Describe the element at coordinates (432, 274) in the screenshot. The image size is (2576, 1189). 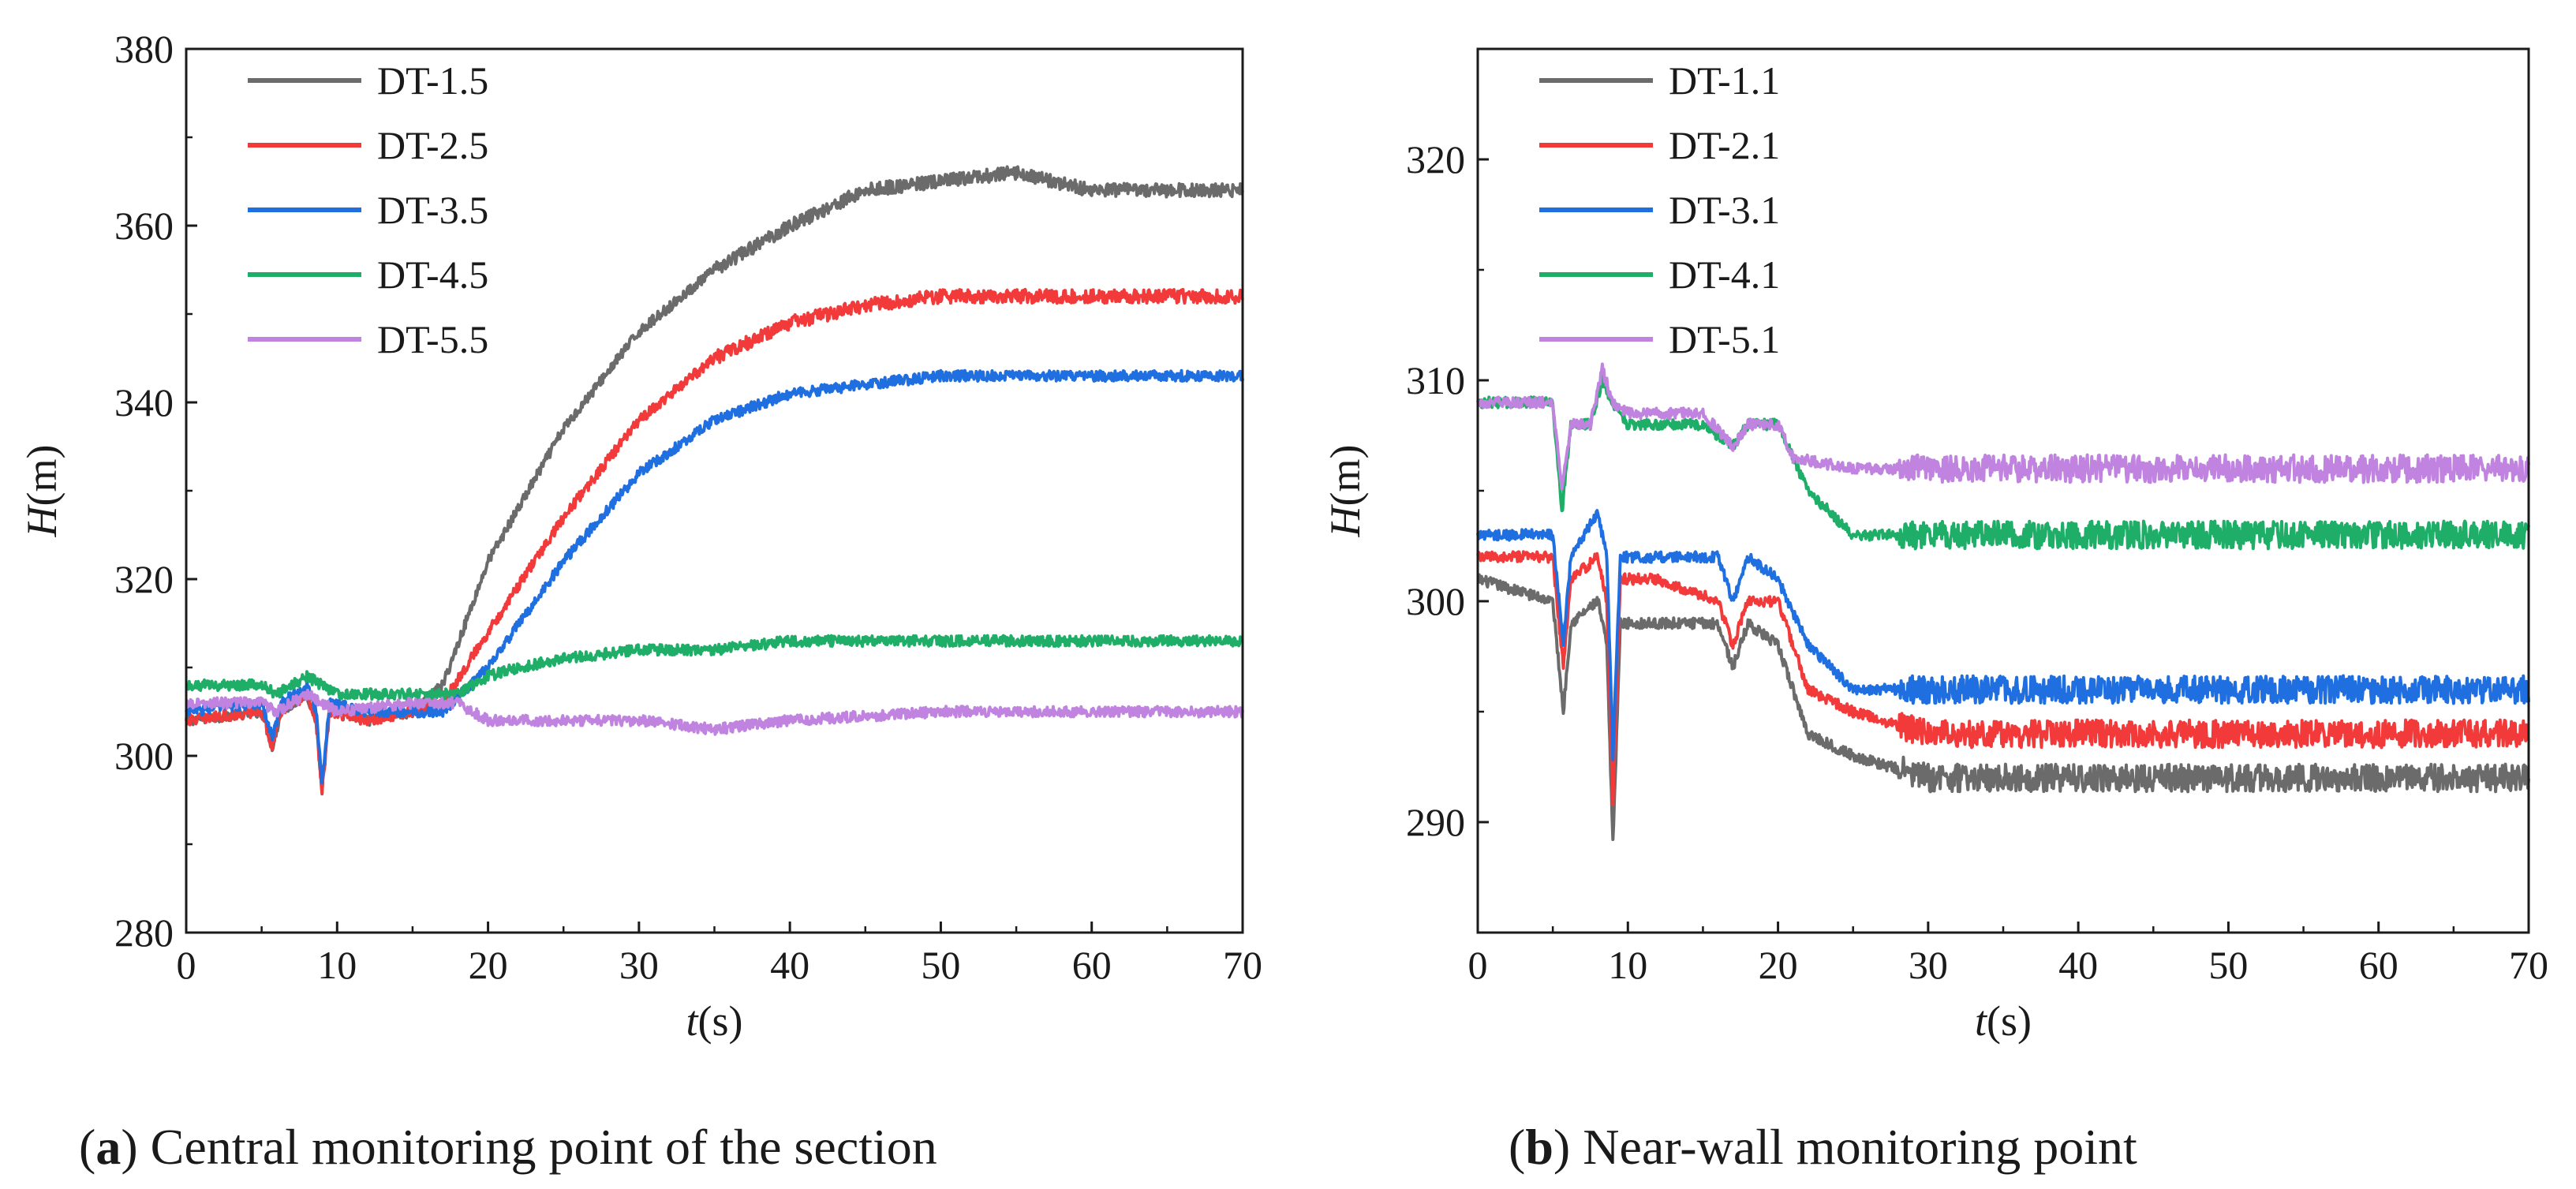
I see `legend-label-DT-4.5: DT-4.5` at that location.